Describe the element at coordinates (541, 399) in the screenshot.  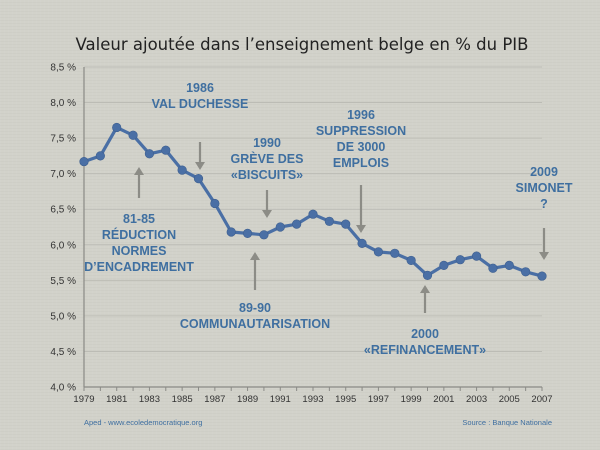
I see `x-tick-label: 2007` at that location.